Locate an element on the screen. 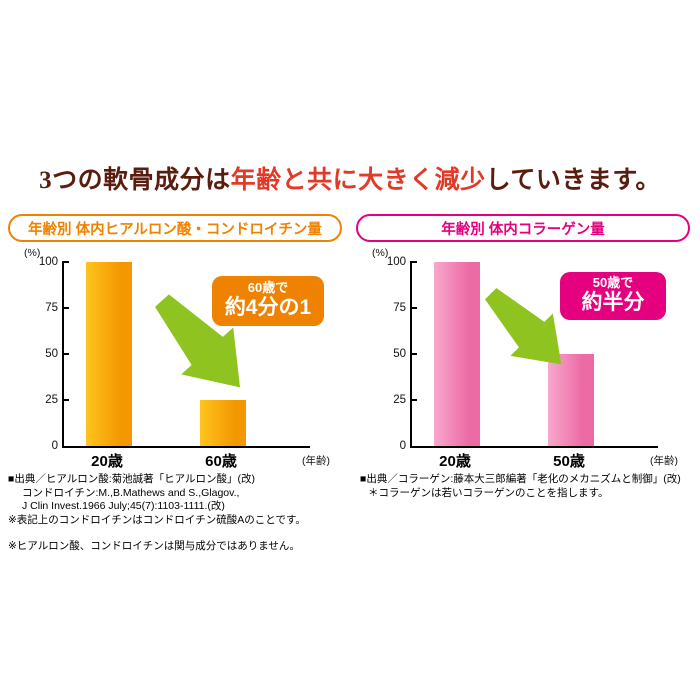  decline-callout-badge: 60歳で 約4分の1 is located at coordinates (268, 301).